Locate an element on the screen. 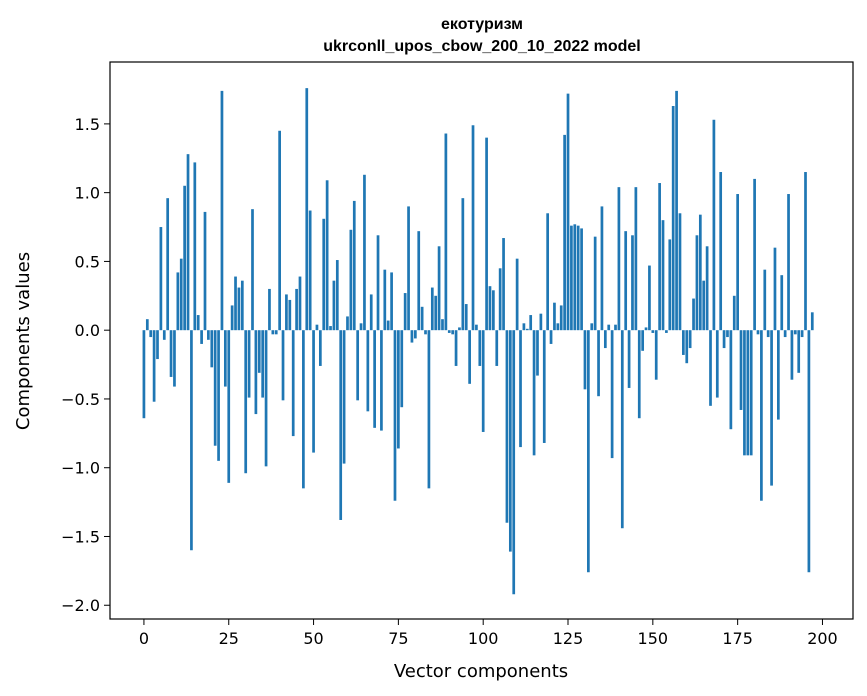  y-axis-label: Components values is located at coordinates (23, 341).